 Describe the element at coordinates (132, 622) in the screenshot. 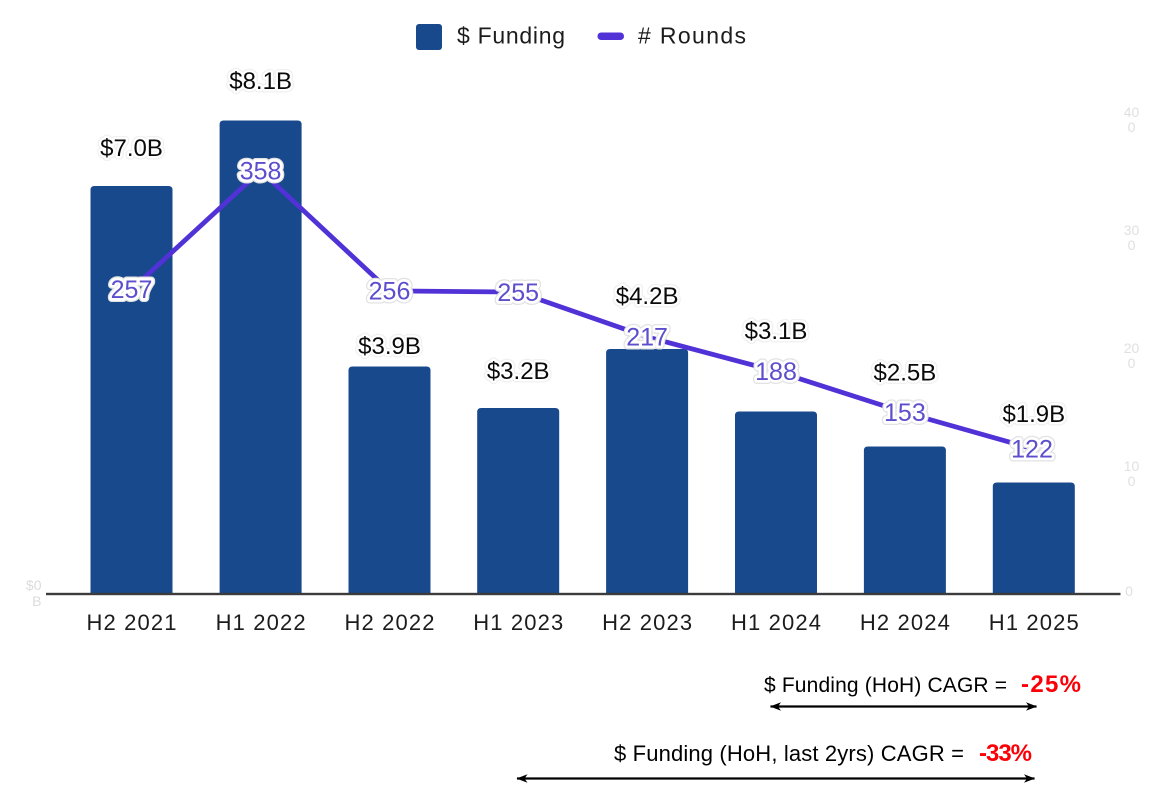

I see `svg-text: H2 2021` at that location.